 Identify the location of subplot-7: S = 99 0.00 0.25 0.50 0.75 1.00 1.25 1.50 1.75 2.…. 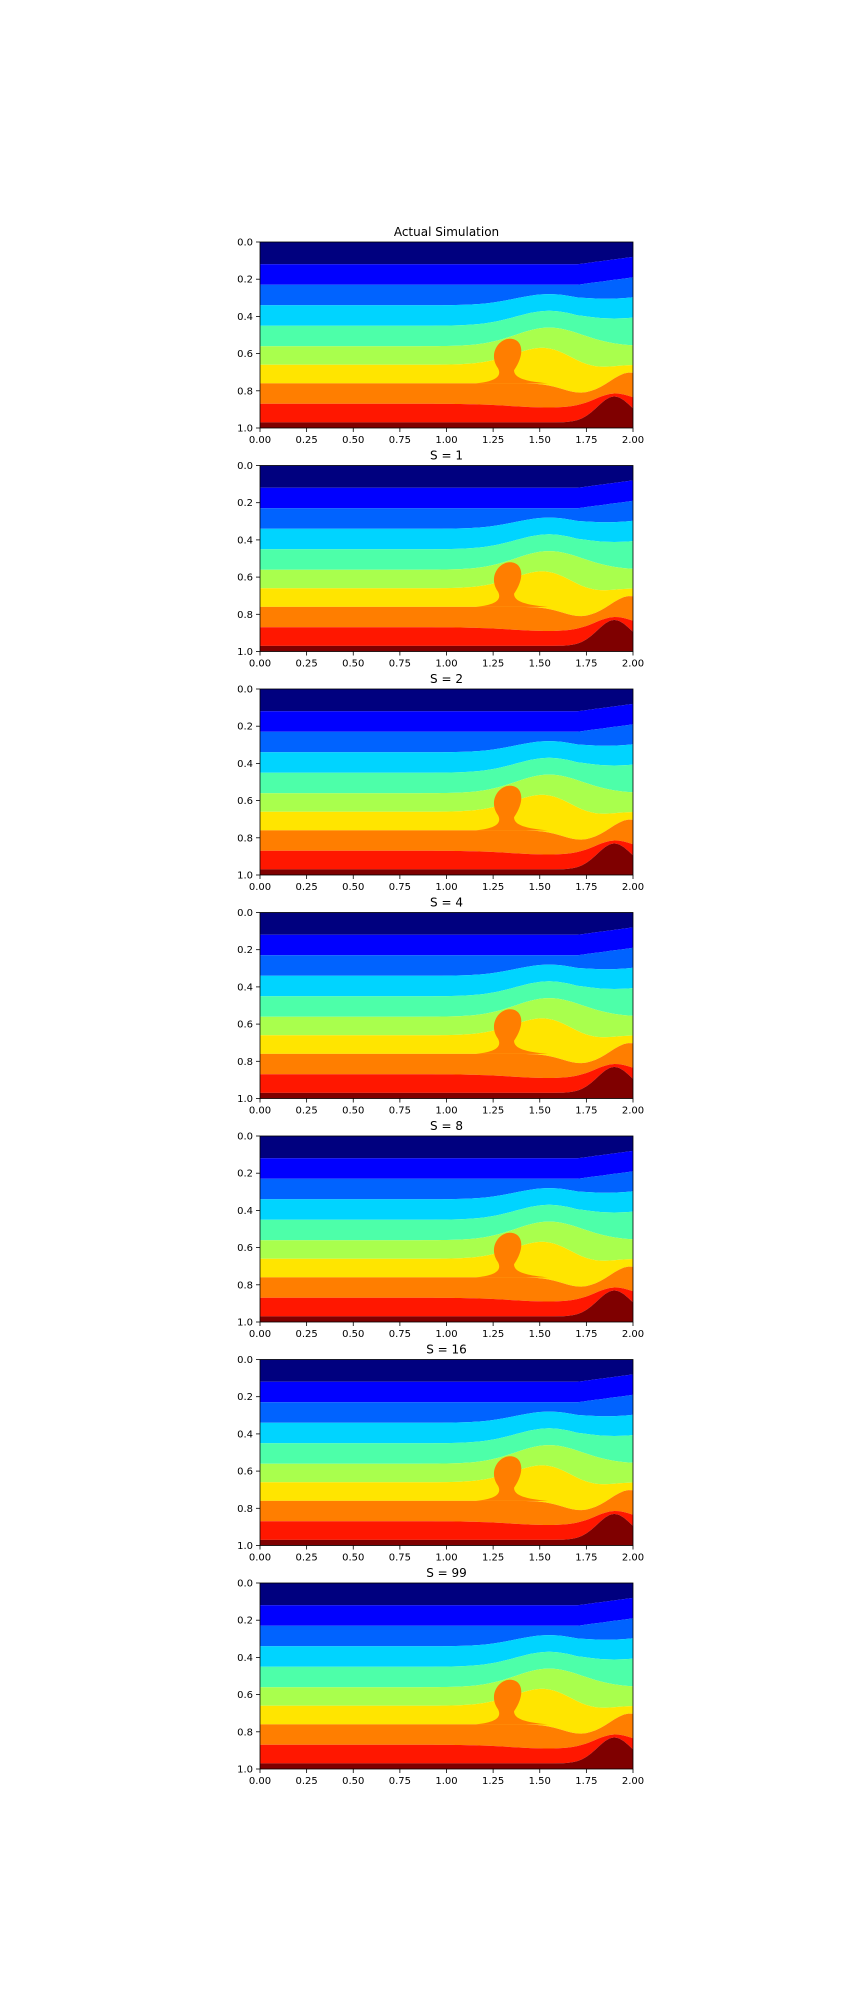
(440, 1676).